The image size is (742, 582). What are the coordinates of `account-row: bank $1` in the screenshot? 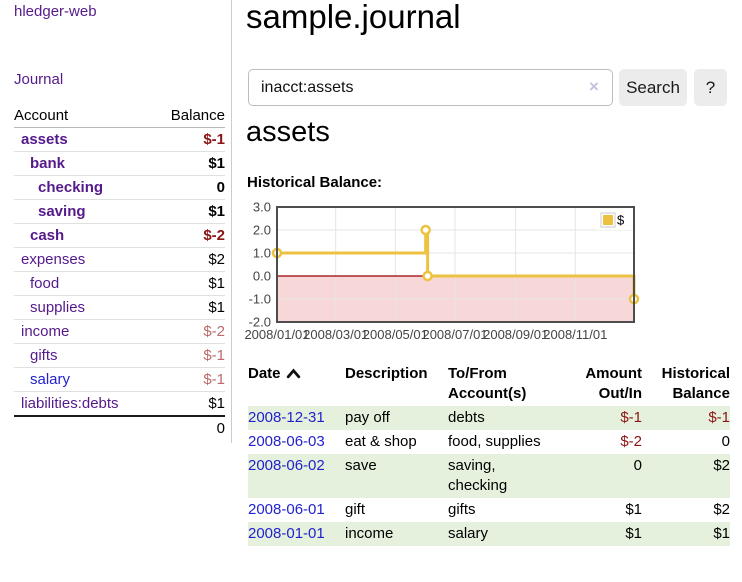 It's located at (119, 163).